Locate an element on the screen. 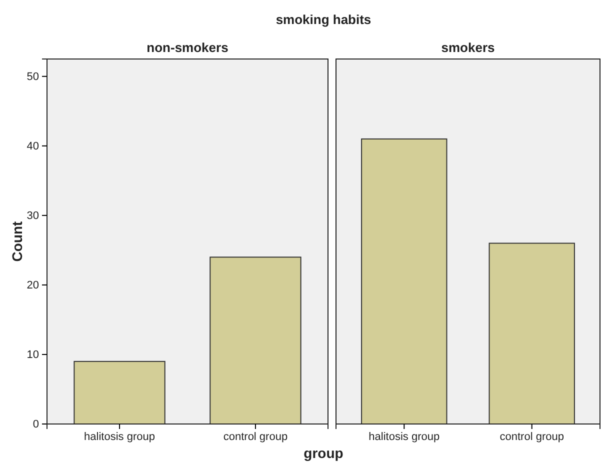 This screenshot has height=464, width=605. chart-title: non-smokers is located at coordinates (187, 47).